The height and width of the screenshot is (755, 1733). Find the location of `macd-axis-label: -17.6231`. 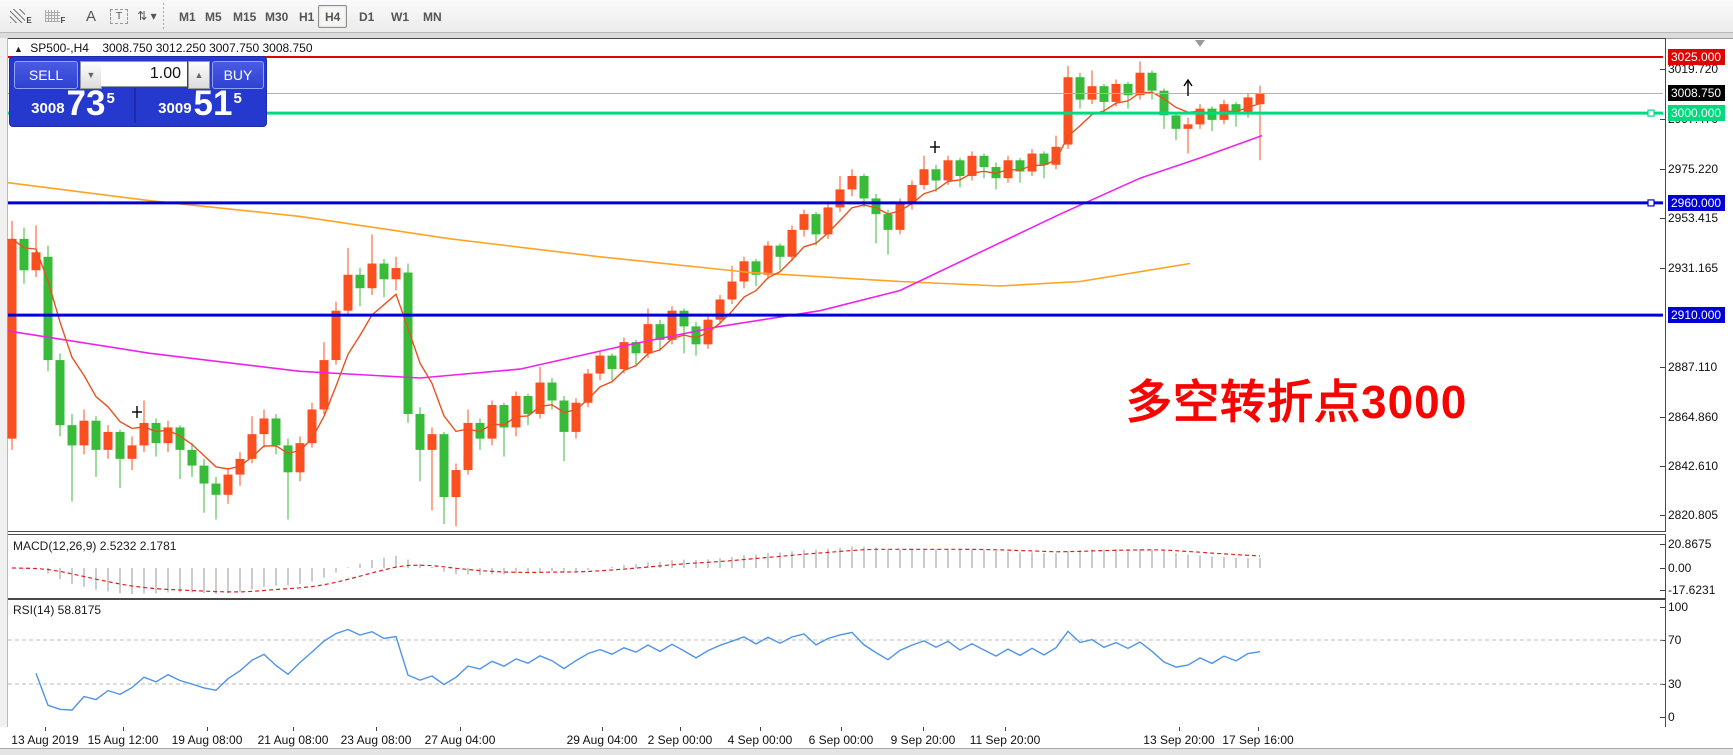

macd-axis-label: -17.6231 is located at coordinates (1692, 590).